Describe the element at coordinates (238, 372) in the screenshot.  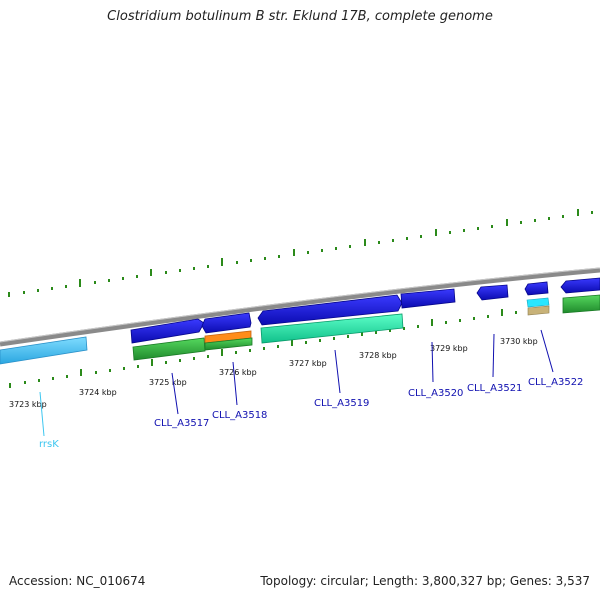
I see `scale-label: 3726 kbp` at that location.